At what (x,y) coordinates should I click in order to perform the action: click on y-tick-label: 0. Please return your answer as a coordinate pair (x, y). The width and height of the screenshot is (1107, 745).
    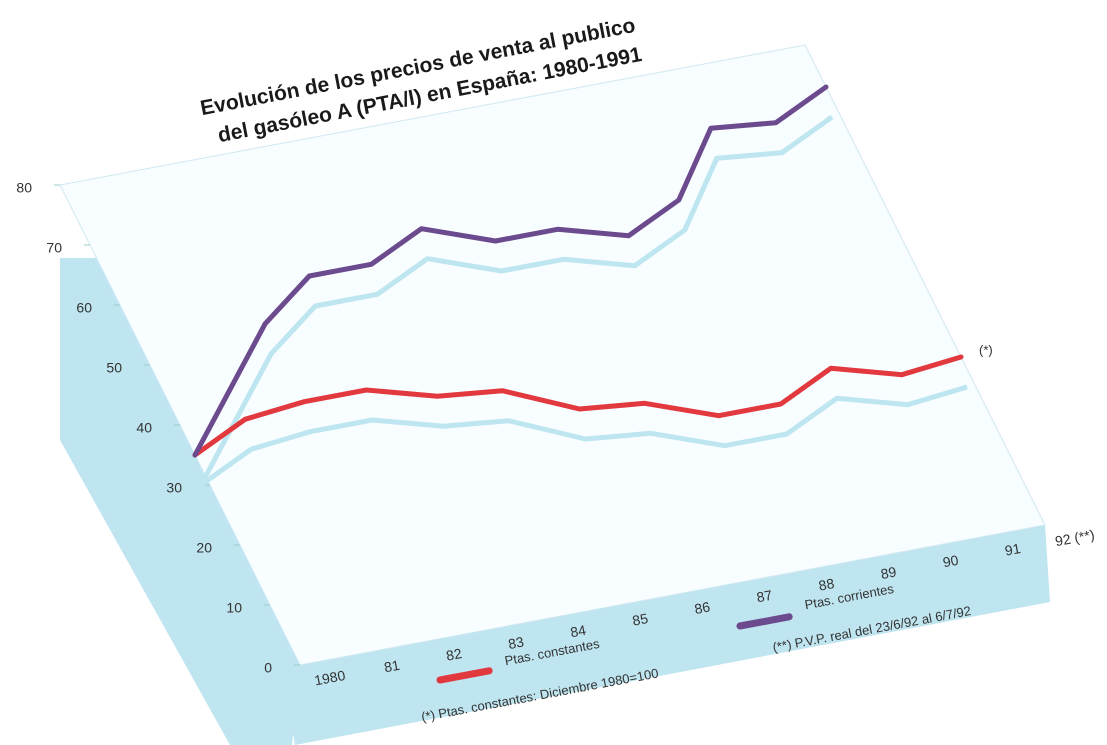
    Looking at the image, I should click on (268, 668).